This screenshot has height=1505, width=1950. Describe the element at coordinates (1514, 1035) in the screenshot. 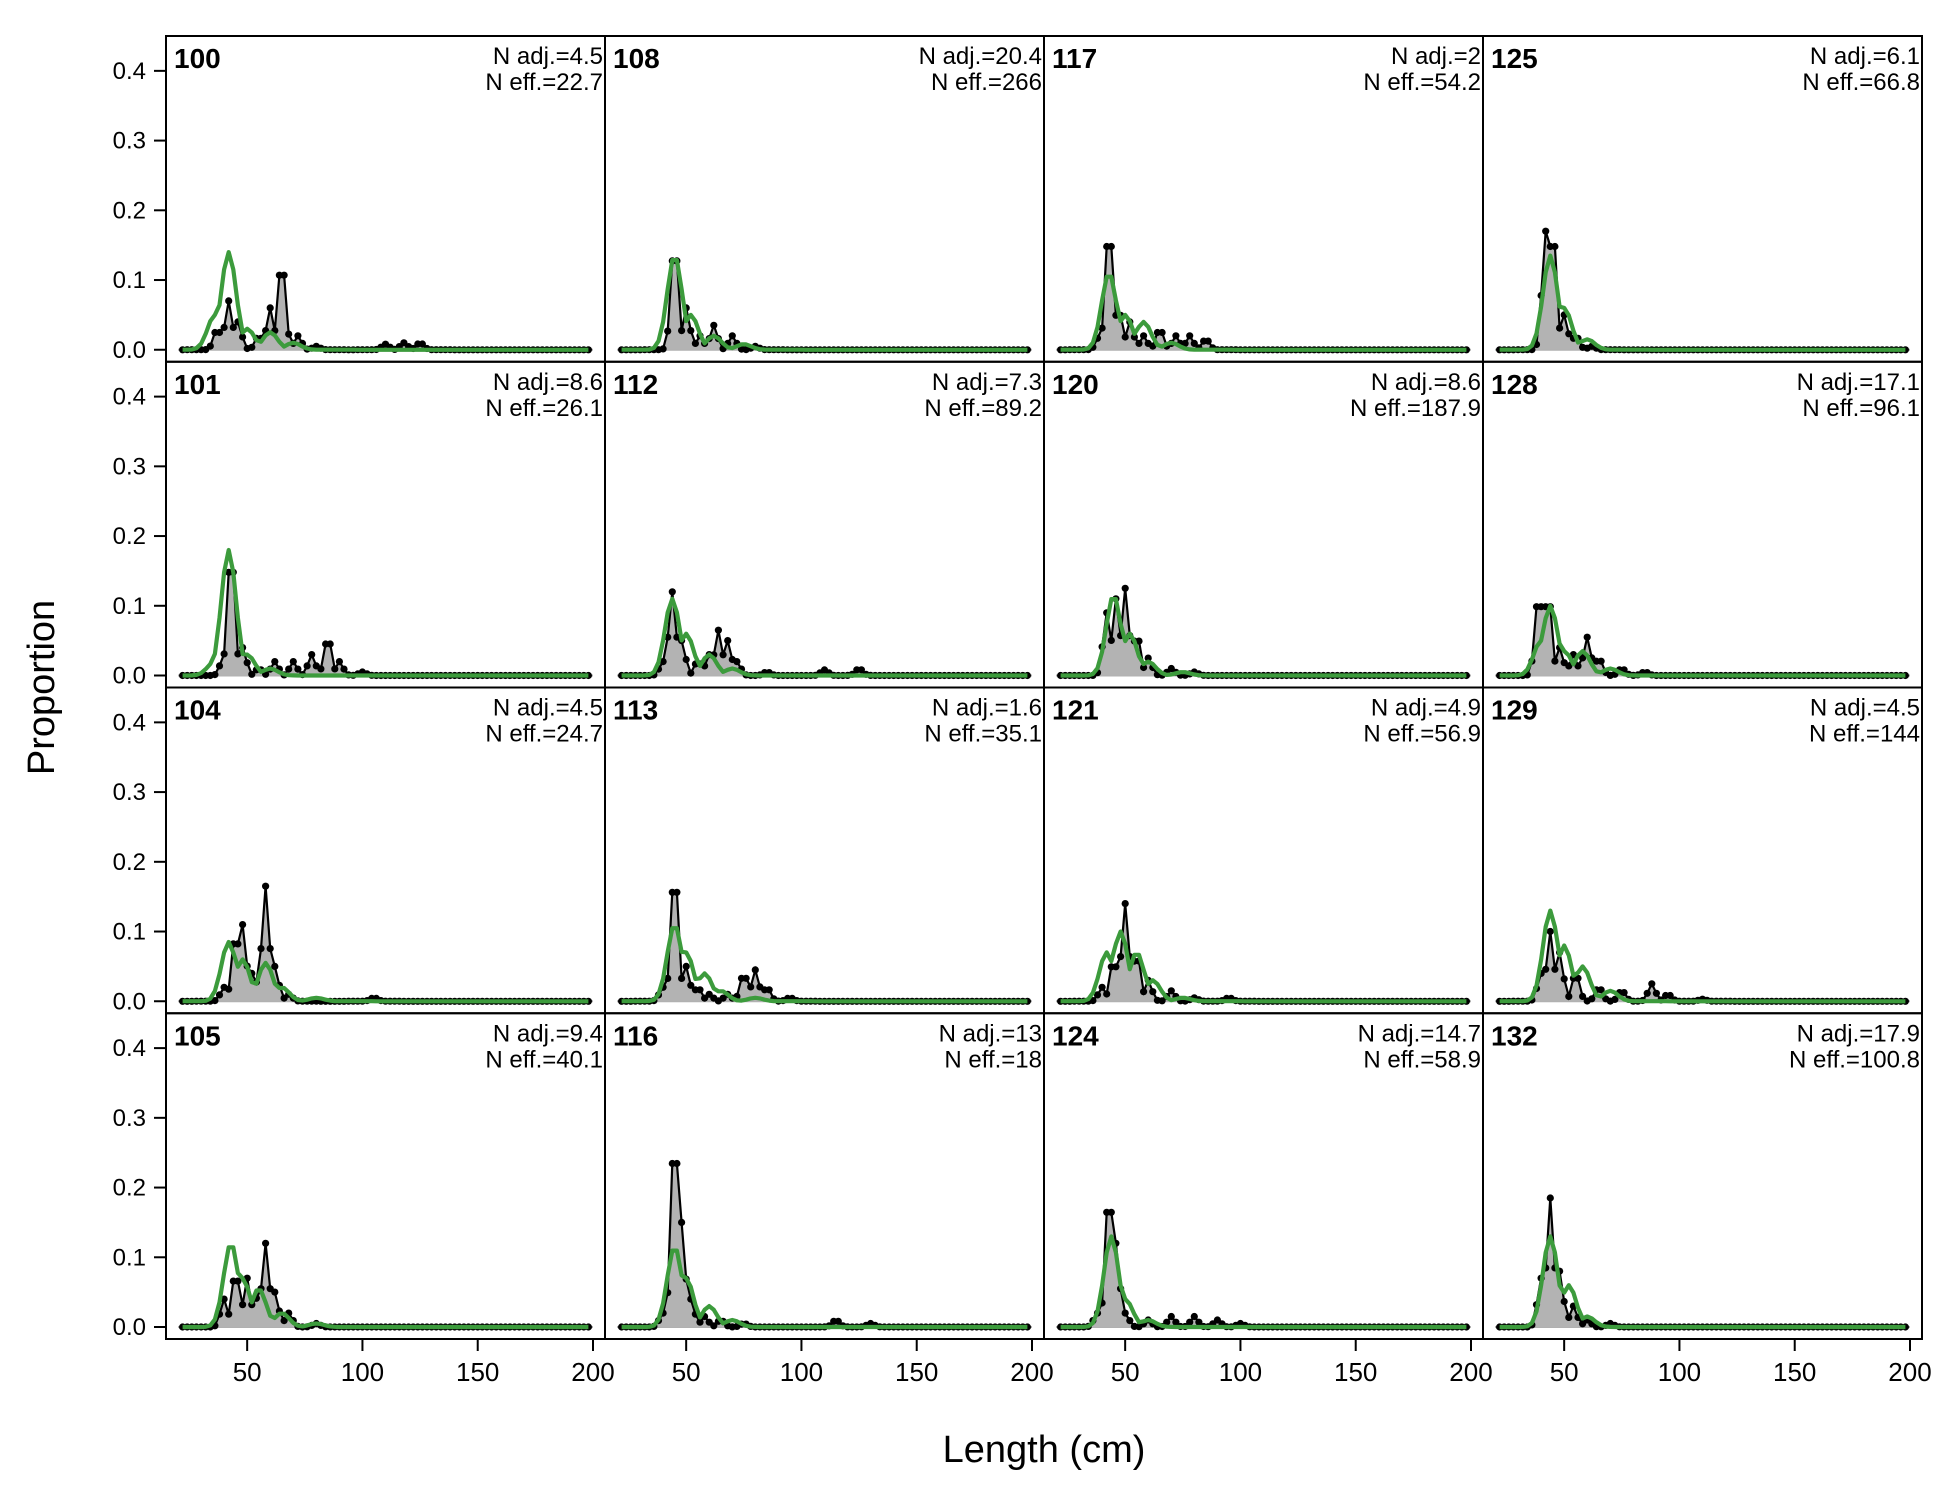

I see `panel-label: 132` at that location.